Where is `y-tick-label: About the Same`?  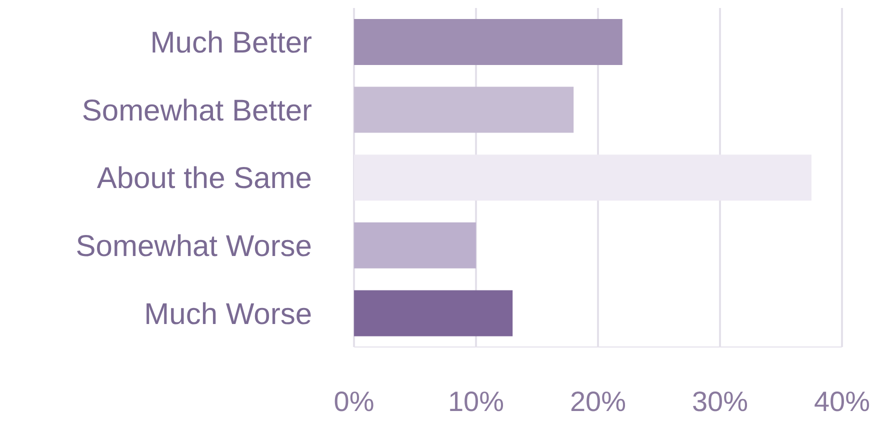
y-tick-label: About the Same is located at coordinates (204, 179).